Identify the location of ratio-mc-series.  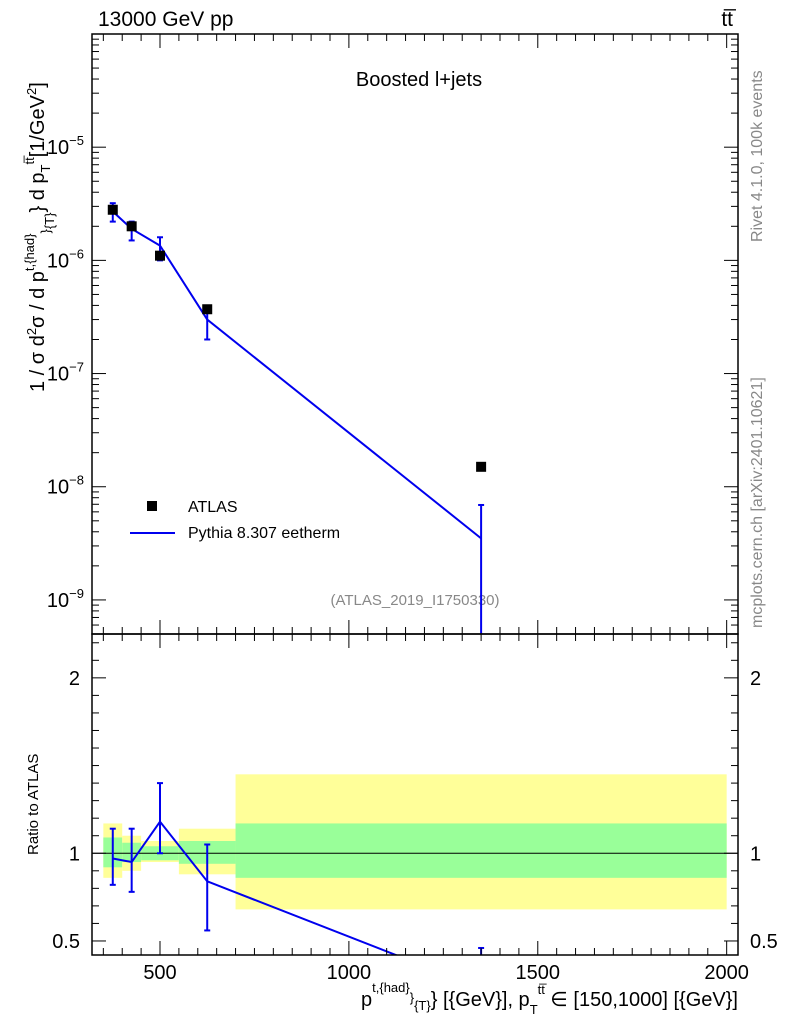
(297, 868).